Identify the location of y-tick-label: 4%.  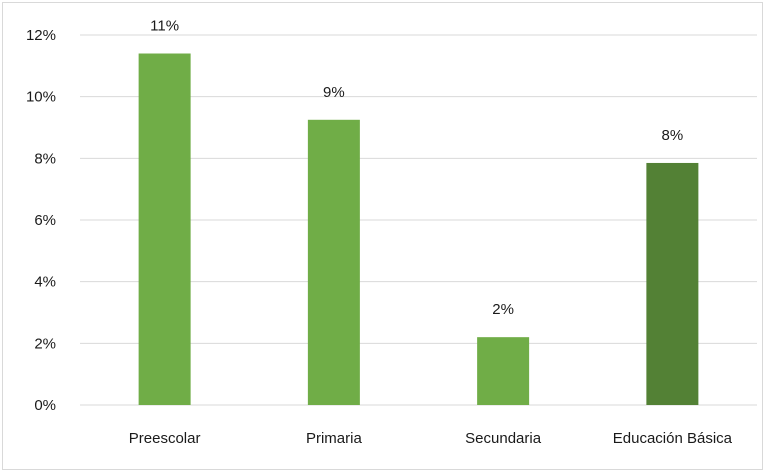
(45, 282).